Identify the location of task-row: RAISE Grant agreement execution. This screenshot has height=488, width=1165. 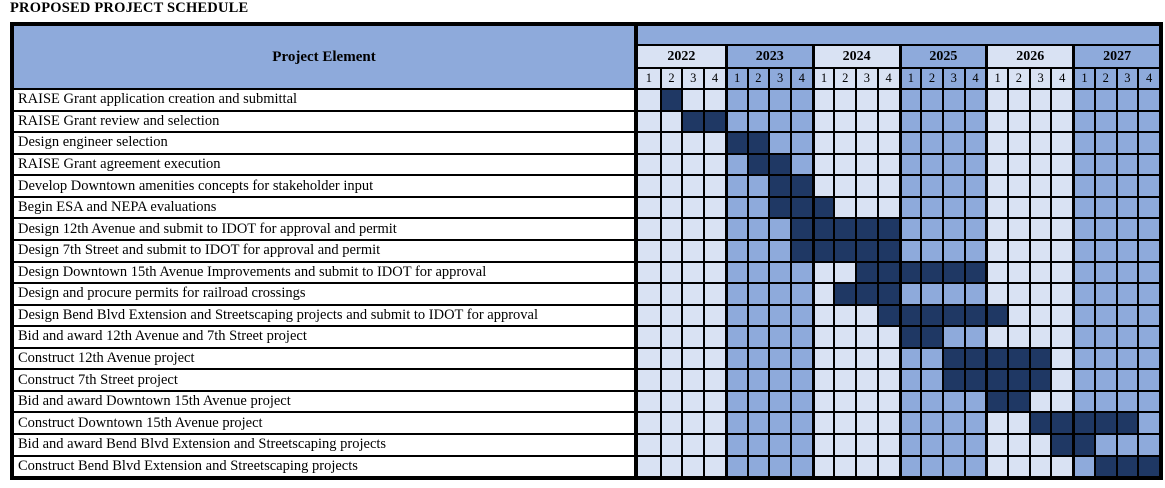
(586, 163).